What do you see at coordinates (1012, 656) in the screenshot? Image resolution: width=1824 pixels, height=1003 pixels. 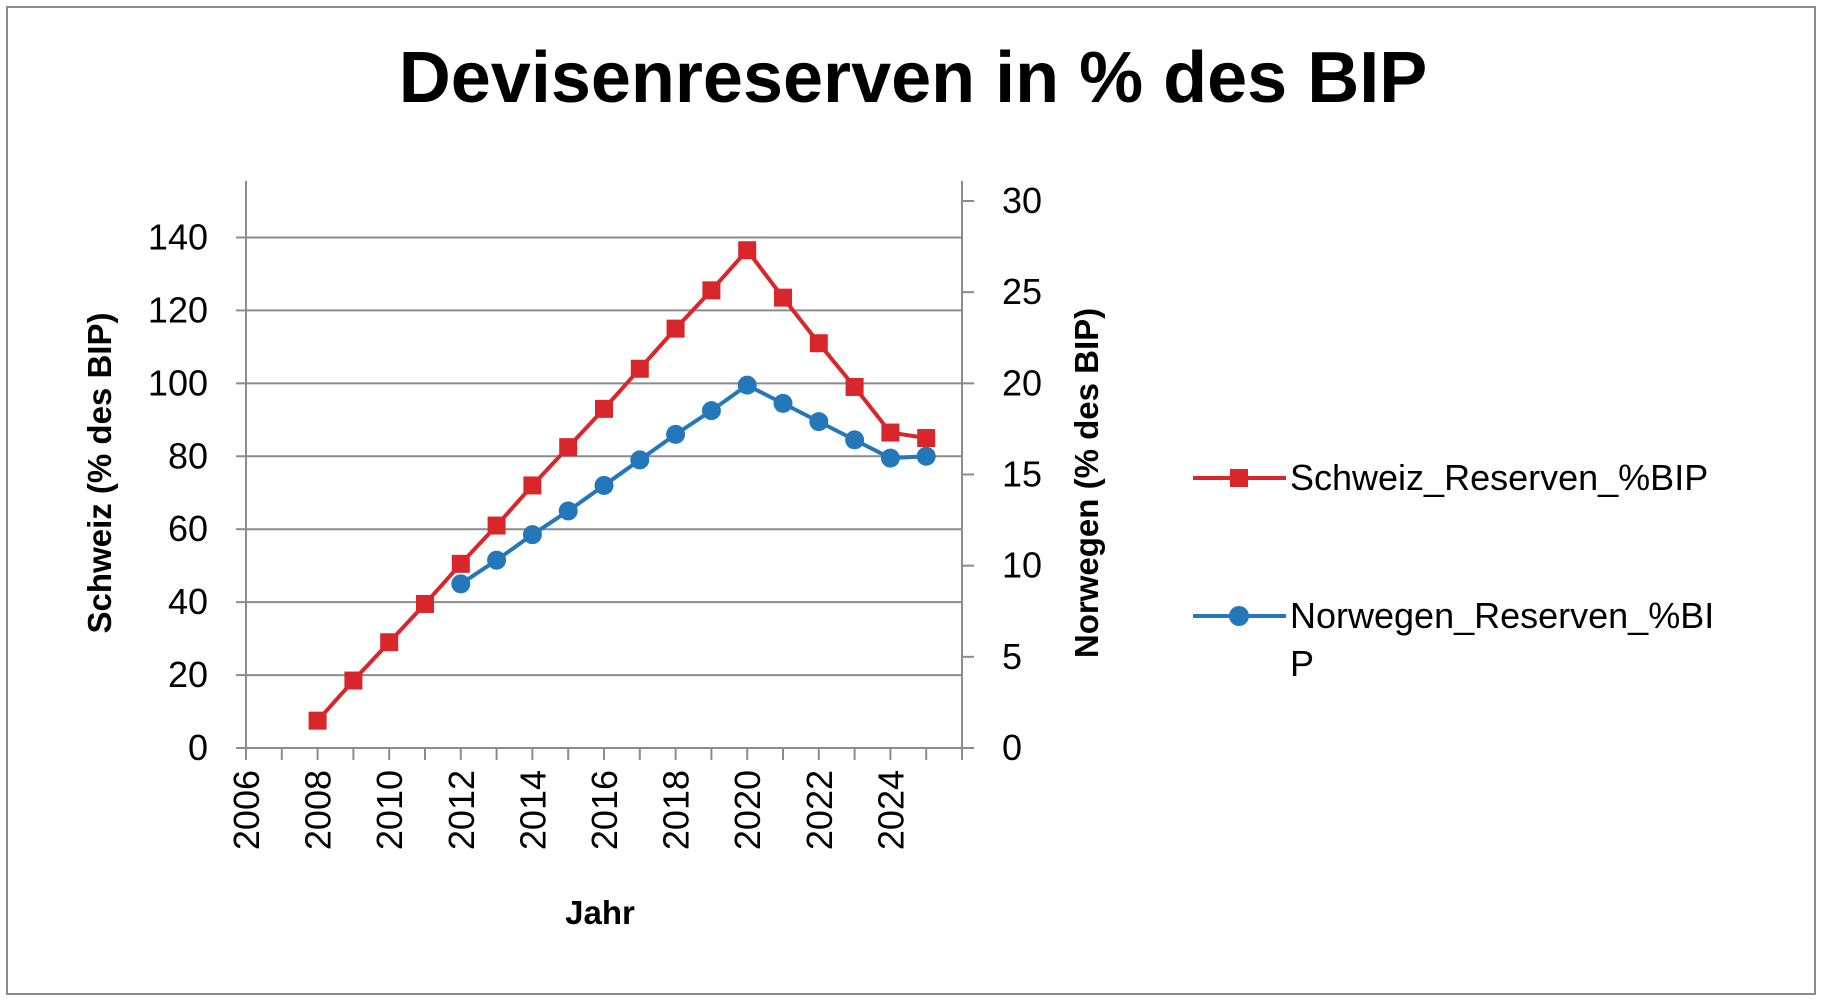 I see `y-right-tick-label: 5` at bounding box center [1012, 656].